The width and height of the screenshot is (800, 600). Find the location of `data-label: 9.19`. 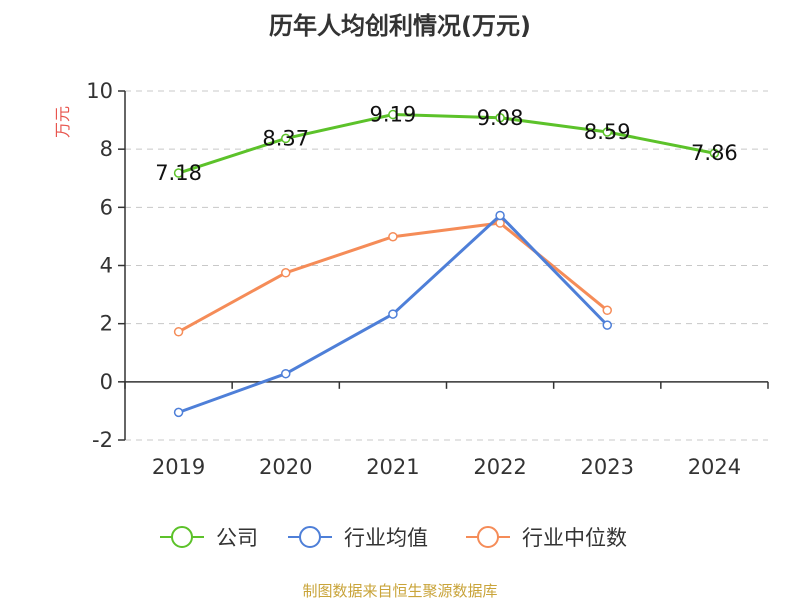

data-label: 9.19 is located at coordinates (393, 115).